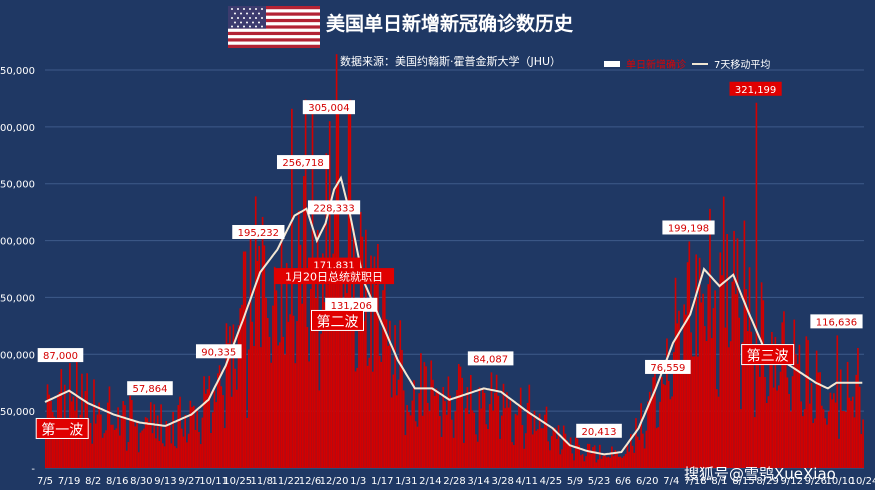  What do you see at coordinates (667, 368) in the screenshot?
I see `peak-label: 76,559` at bounding box center [667, 368].